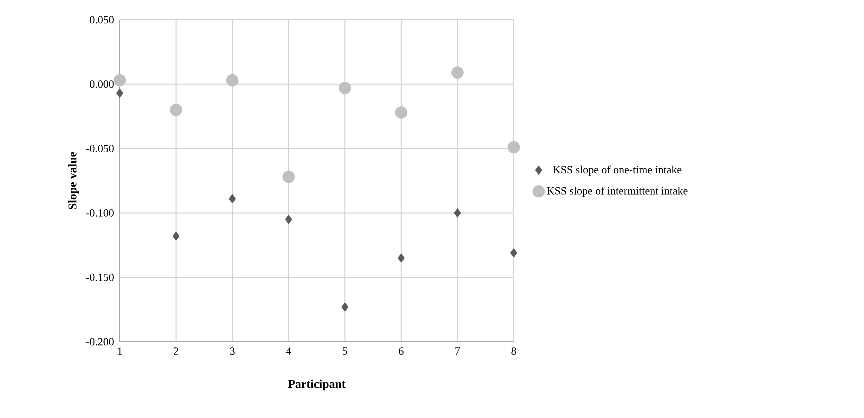 The image size is (864, 418). Describe the element at coordinates (102, 20) in the screenshot. I see `y-tick-label: 0.050` at that location.